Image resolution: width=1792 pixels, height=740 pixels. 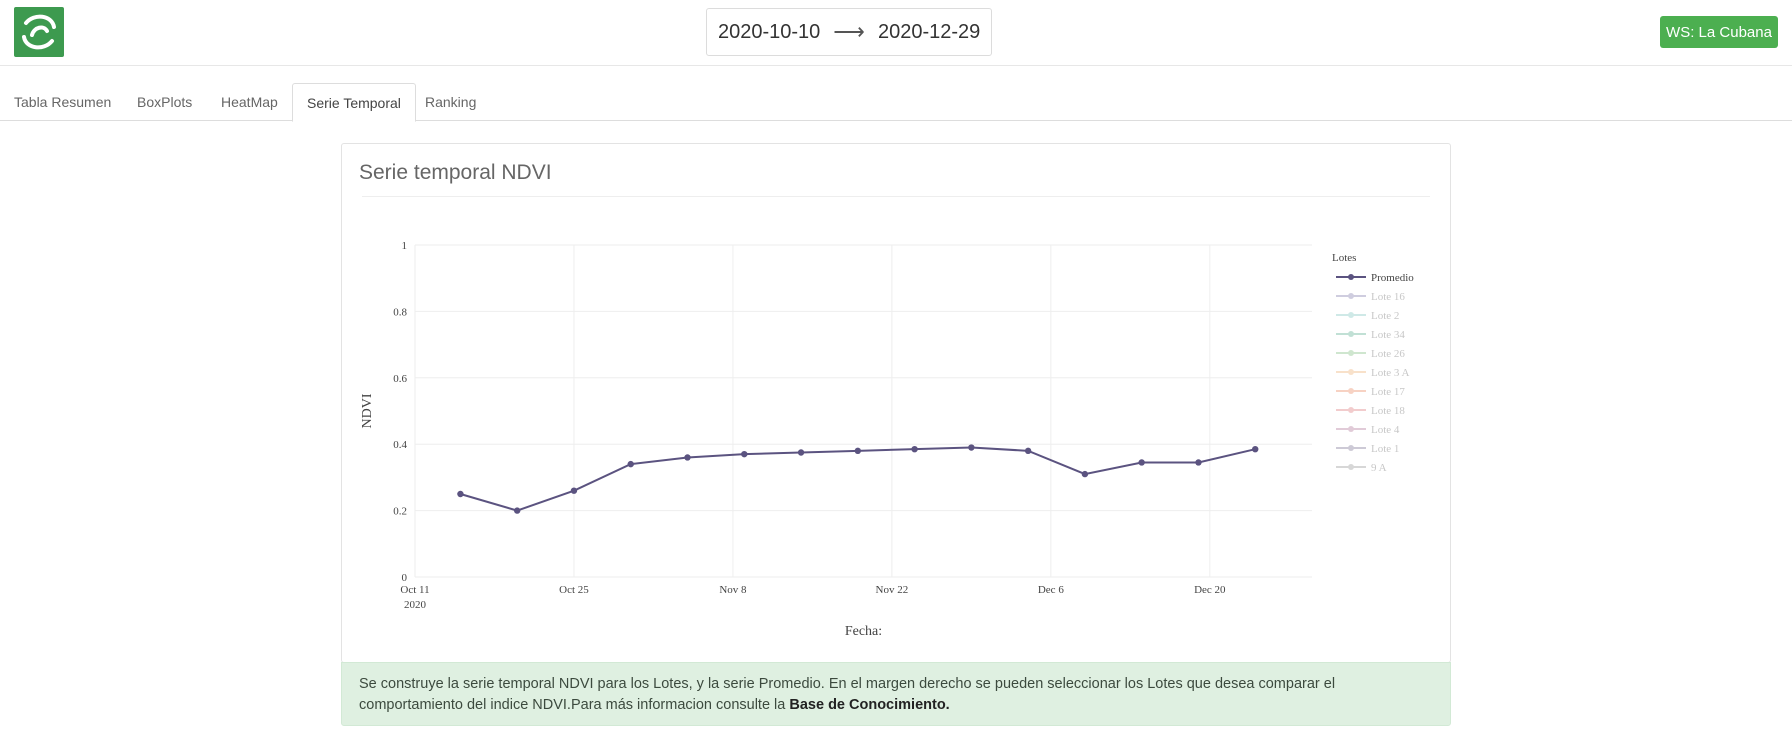 What do you see at coordinates (1385, 430) in the screenshot?
I see `legend-label: Lote 4` at bounding box center [1385, 430].